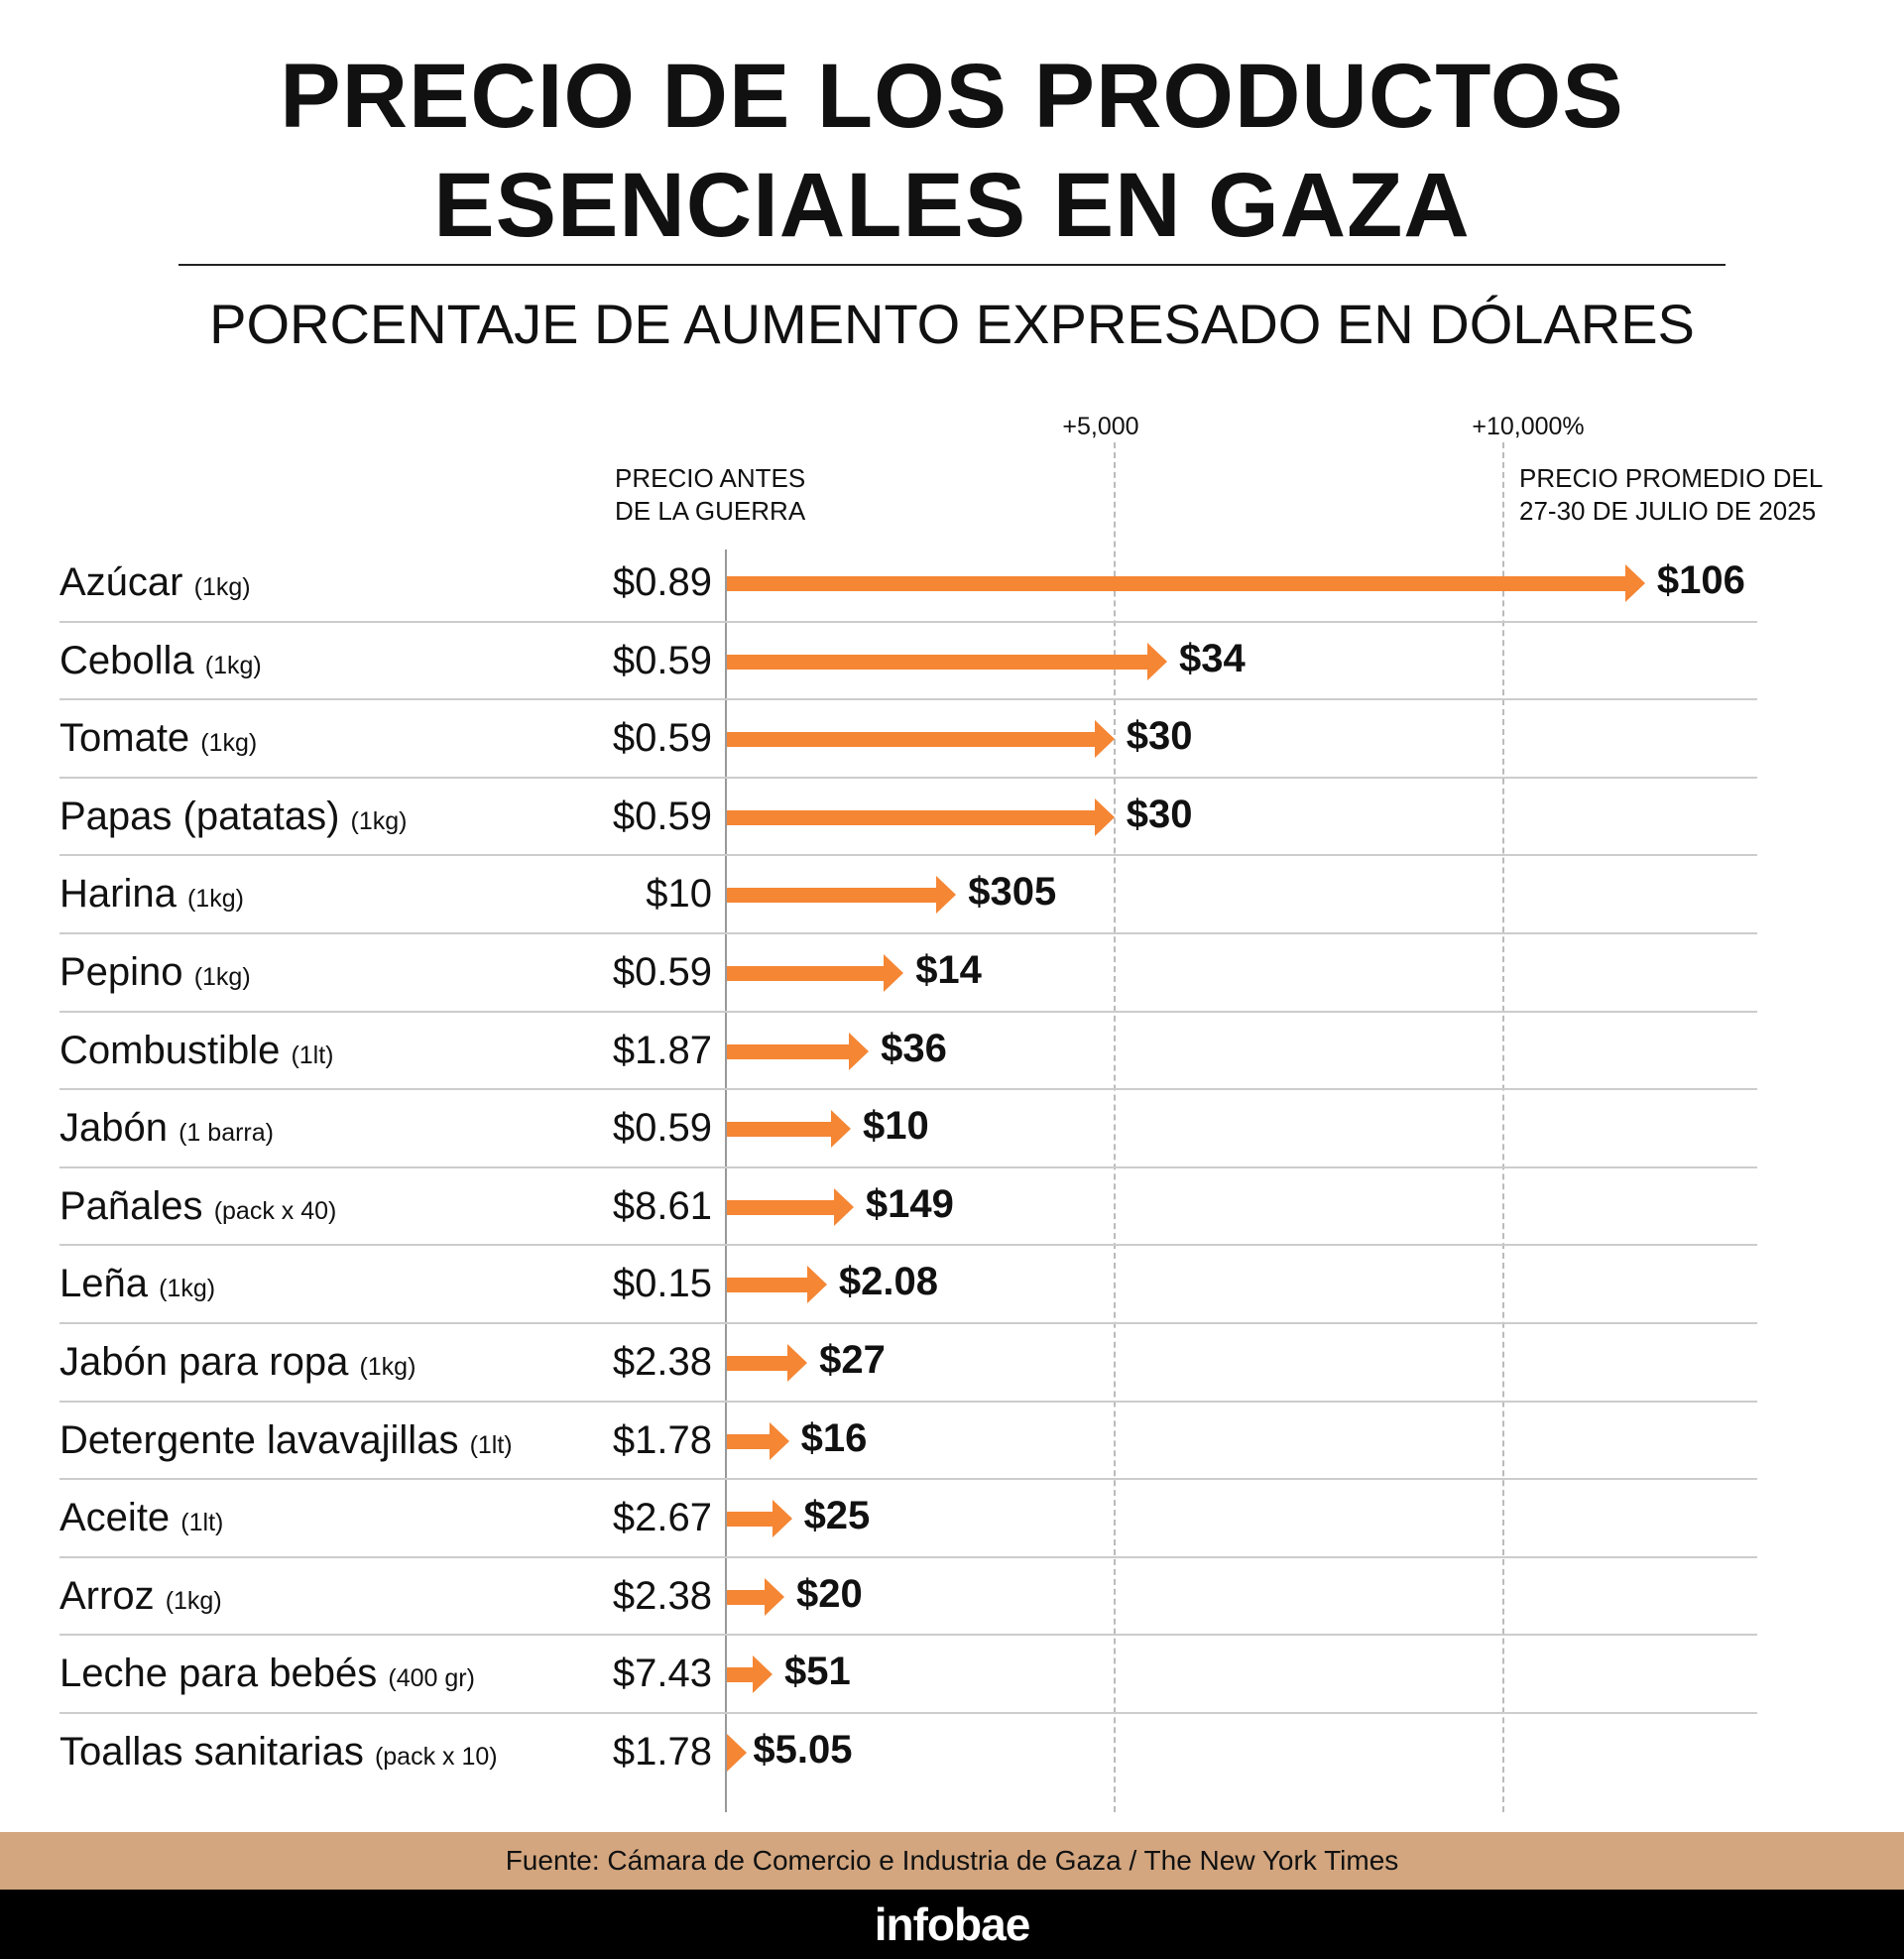  I want to click on x-tick-label: +10,000%, so click(1528, 426).